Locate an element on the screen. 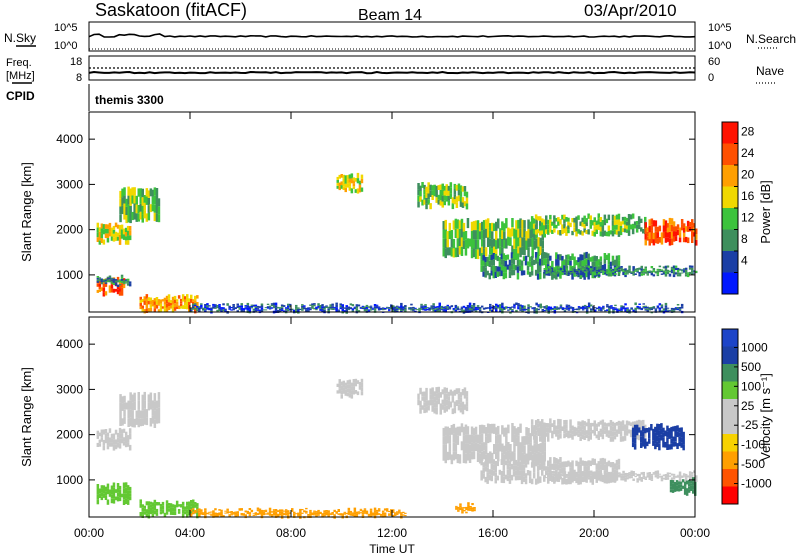 This screenshot has height=554, width=800. ytick-label: 2000 is located at coordinates (69, 435).